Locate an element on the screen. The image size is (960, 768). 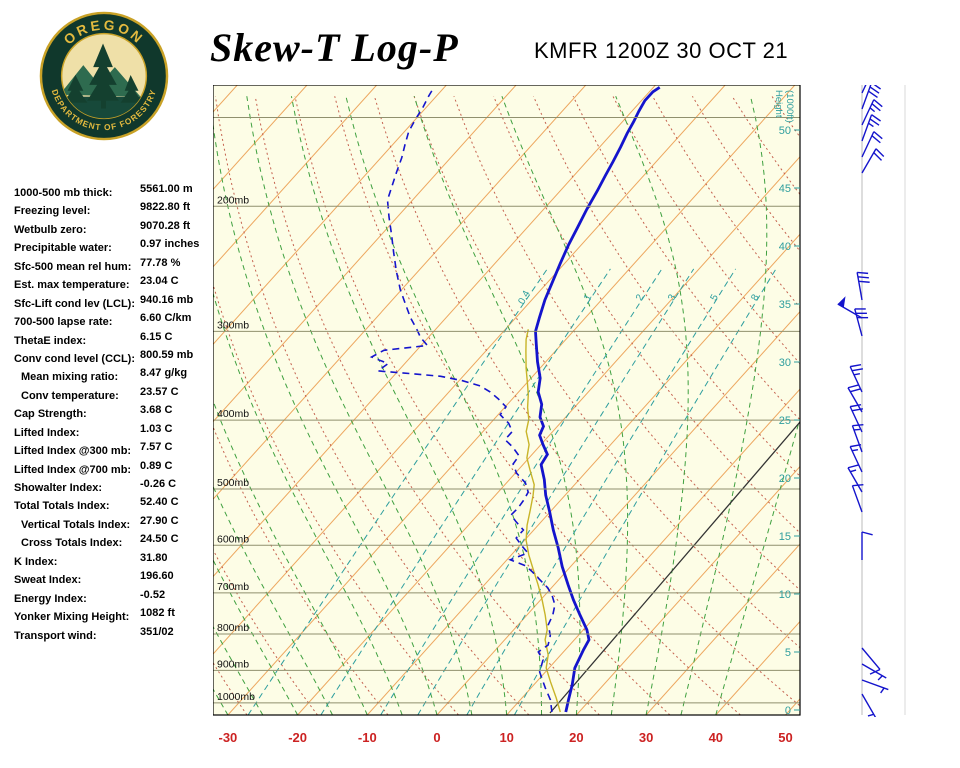
stat-row: Sfc-500 mean rel hum: 77.78 % is located at coordinates (116, 266).